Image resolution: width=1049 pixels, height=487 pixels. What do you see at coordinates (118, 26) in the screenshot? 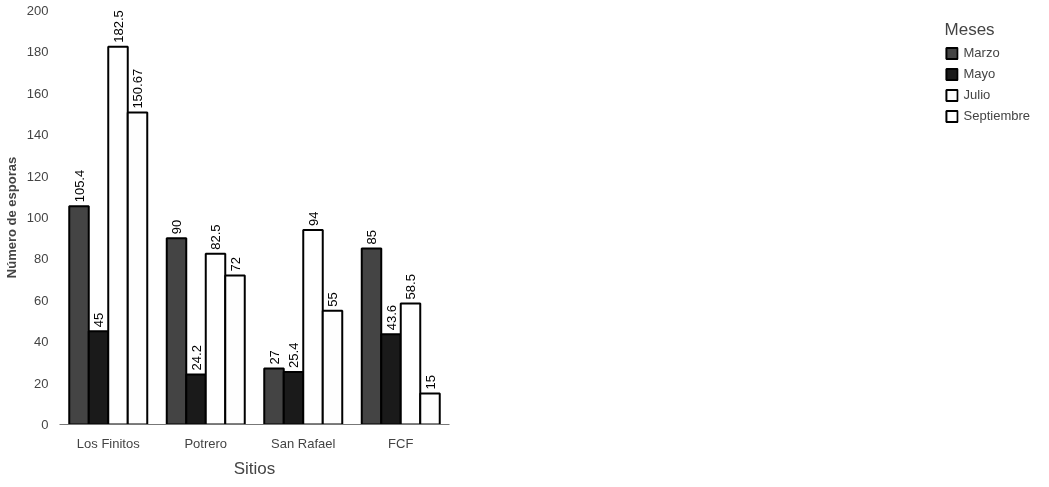
I see `data-label: 182.5` at bounding box center [118, 26].